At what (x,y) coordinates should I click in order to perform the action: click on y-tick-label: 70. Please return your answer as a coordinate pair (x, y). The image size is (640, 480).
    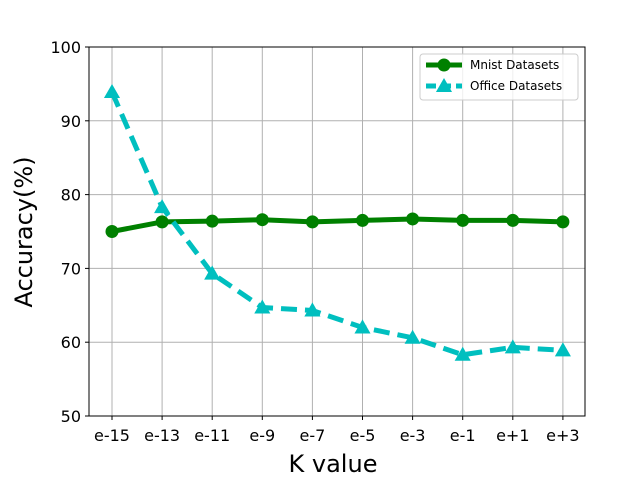
    Looking at the image, I should click on (71, 268).